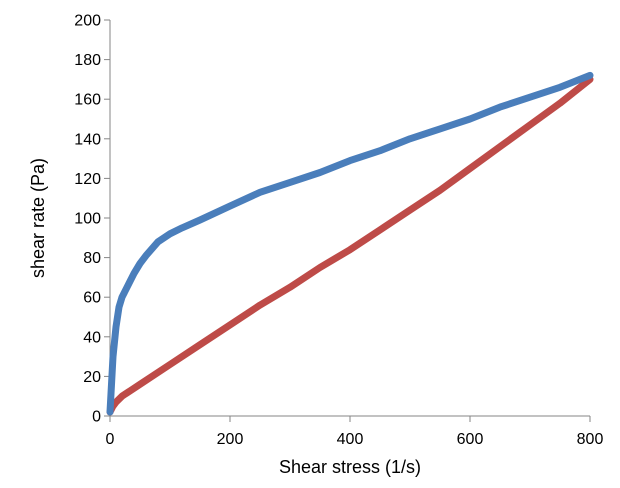 The height and width of the screenshot is (488, 620). What do you see at coordinates (87, 219) in the screenshot?
I see `y-tick-label: 100` at bounding box center [87, 219].